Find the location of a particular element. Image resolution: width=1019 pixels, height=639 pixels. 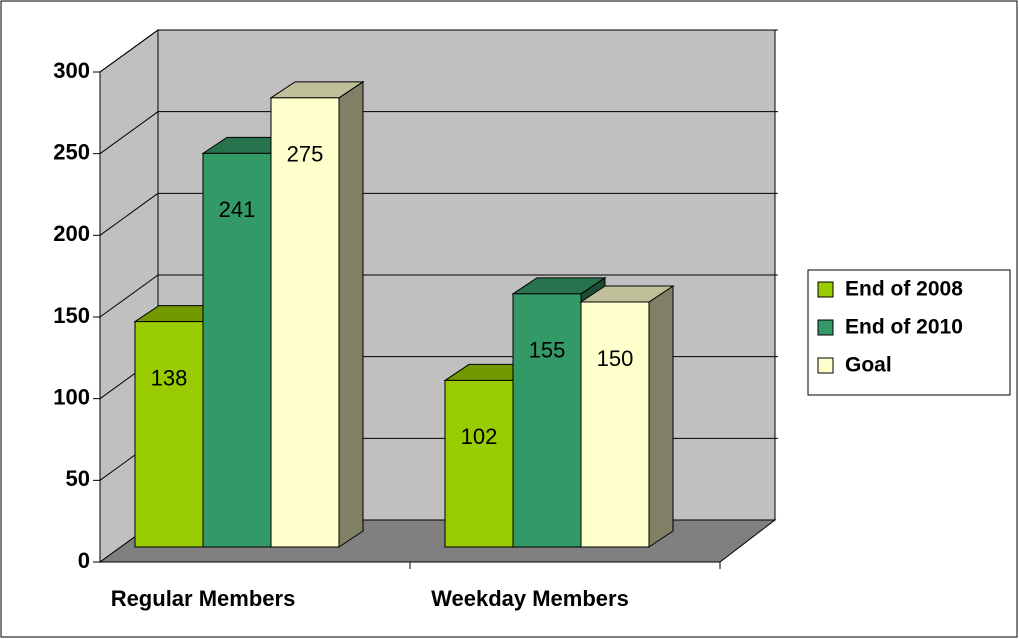

legend-label: End of 2008 is located at coordinates (904, 289).